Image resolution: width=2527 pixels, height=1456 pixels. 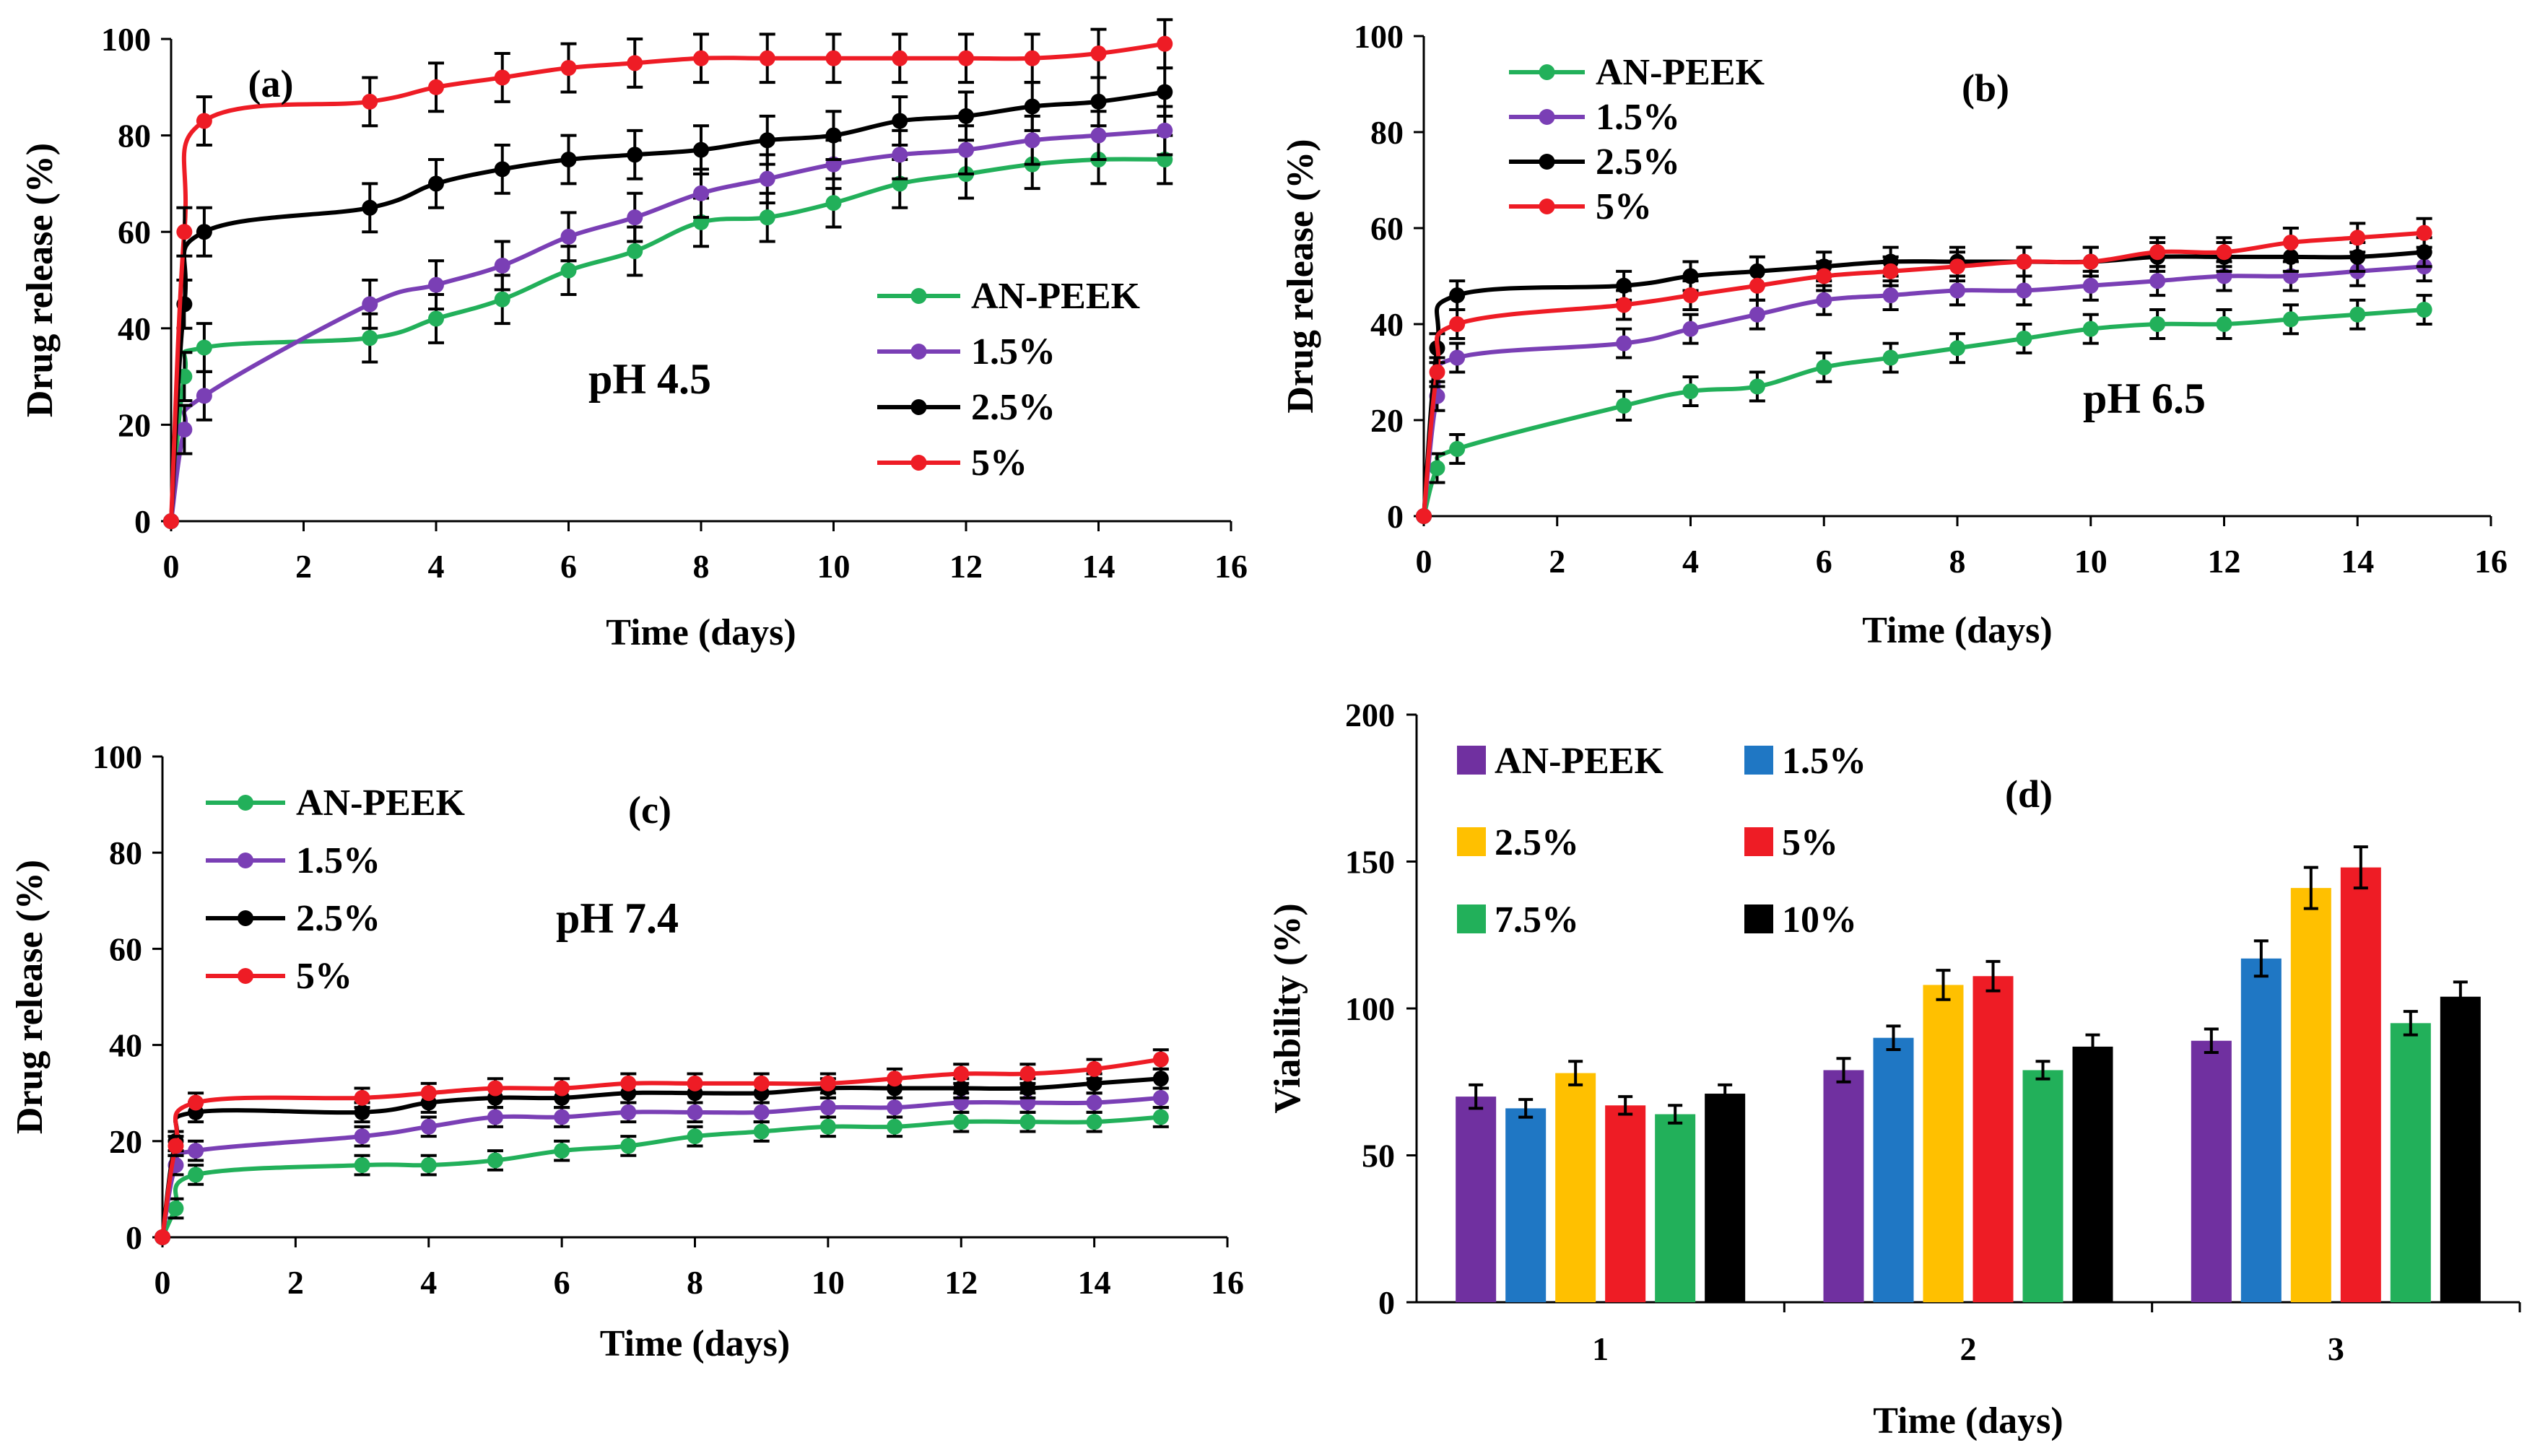 I want to click on x-tick-label: 3, so click(x=2336, y=1348).